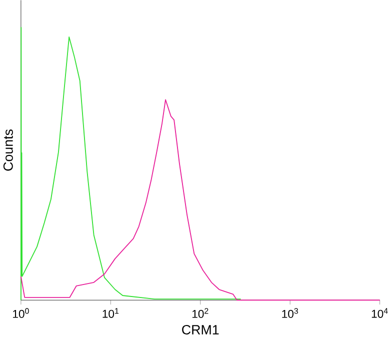 The width and height of the screenshot is (392, 338). What do you see at coordinates (110, 313) in the screenshot?
I see `x-tick-label: 10$^{1}$` at bounding box center [110, 313].